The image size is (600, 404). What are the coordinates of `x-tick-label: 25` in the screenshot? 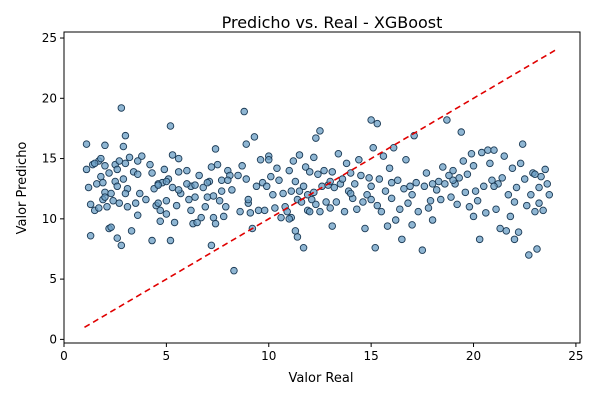 It's located at (575, 356).